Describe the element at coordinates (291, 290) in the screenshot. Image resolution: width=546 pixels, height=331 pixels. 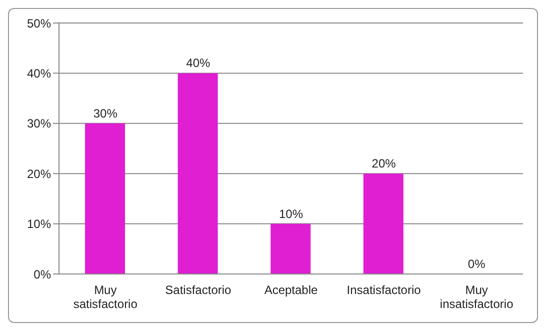
I see `x-tick-label: Aceptable` at that location.